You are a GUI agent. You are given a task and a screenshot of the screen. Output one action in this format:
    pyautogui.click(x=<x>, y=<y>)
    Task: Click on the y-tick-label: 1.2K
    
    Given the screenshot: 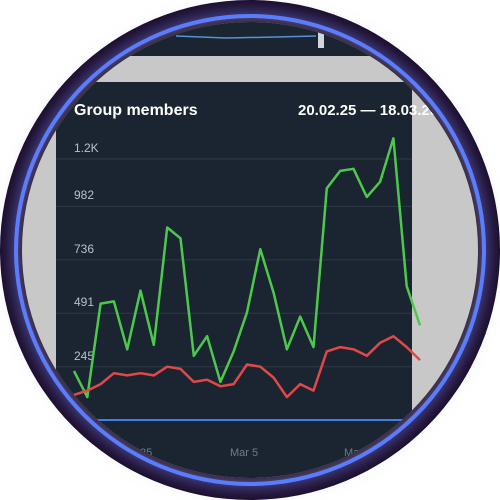 What is the action you would take?
    pyautogui.click(x=86, y=148)
    